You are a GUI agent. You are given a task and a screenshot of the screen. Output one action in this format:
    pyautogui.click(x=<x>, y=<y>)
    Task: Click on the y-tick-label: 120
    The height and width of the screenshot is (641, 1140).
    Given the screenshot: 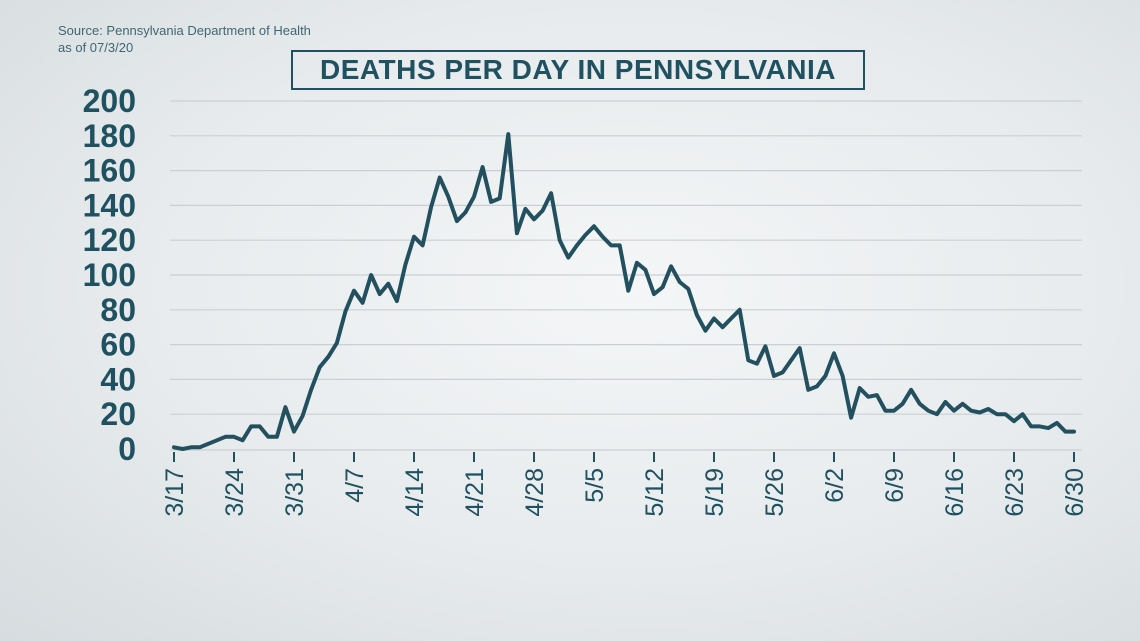 What is the action you would take?
    pyautogui.click(x=109, y=240)
    